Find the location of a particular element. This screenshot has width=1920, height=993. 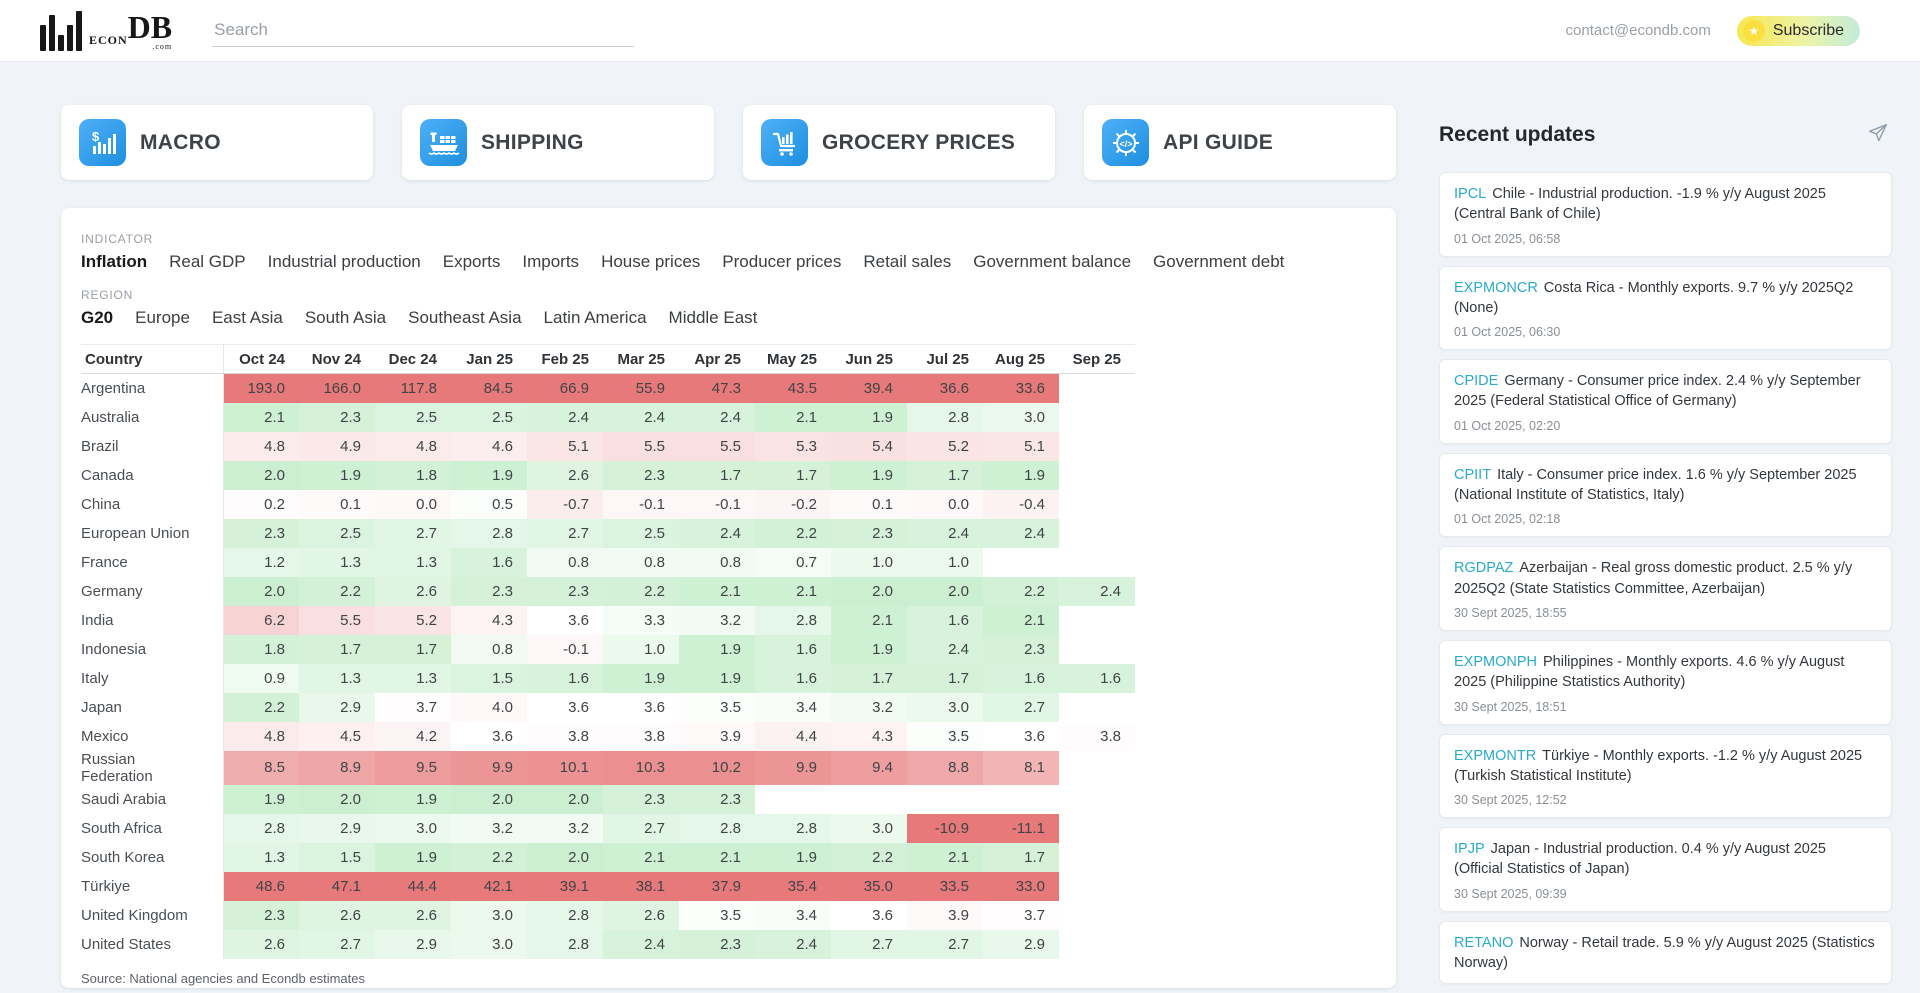

value-cell: -11.1 is located at coordinates (1021, 828).